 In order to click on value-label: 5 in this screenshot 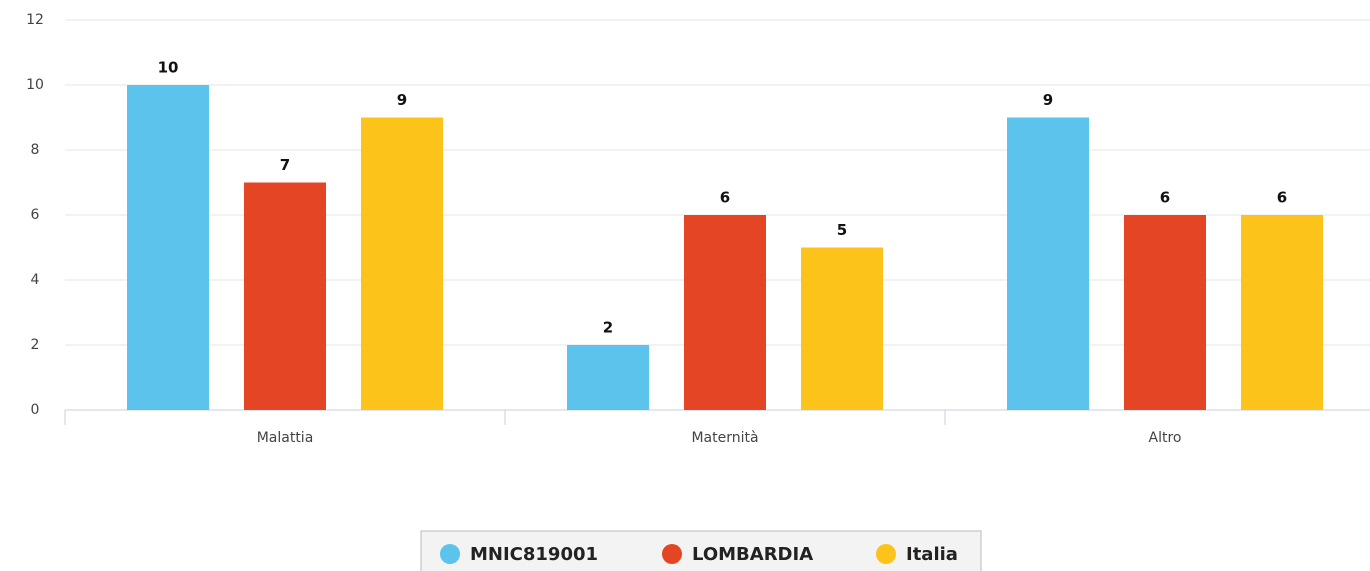, I will do `click(842, 230)`.